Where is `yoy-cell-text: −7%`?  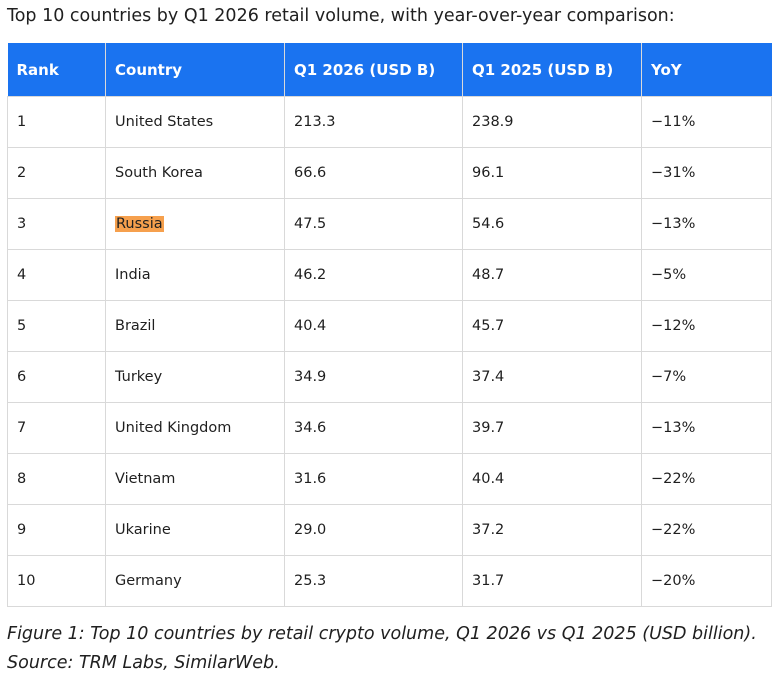 yoy-cell-text: −7% is located at coordinates (669, 377).